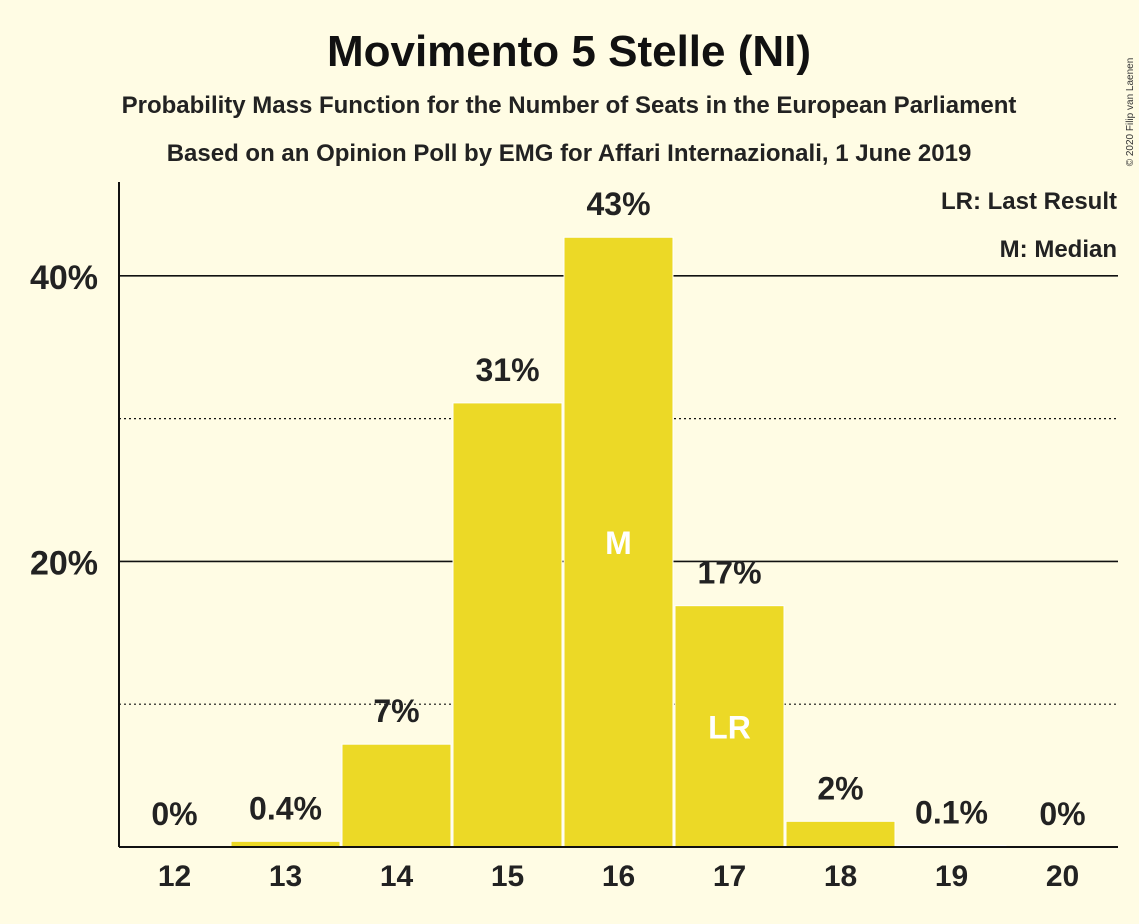 This screenshot has height=924, width=1139. What do you see at coordinates (64, 563) in the screenshot?
I see `y-tick-label-20: 20%` at bounding box center [64, 563].